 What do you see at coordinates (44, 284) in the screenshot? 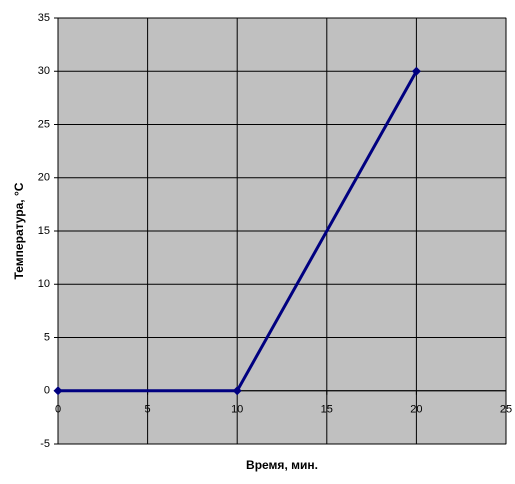
I see `y-tick-label: 10` at bounding box center [44, 284].